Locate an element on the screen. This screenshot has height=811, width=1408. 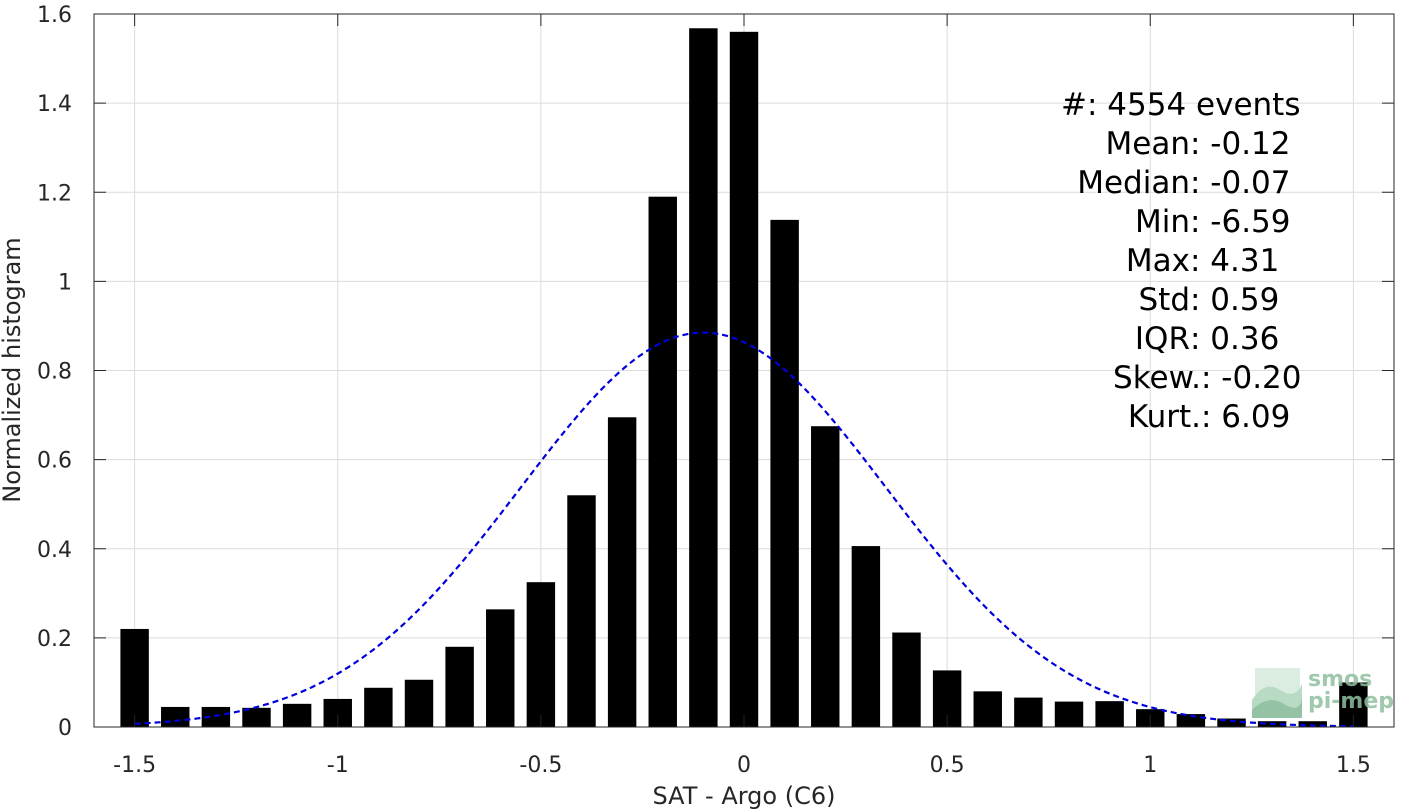
x-axis-label: SAT - Argo (C6) is located at coordinates (744, 796).